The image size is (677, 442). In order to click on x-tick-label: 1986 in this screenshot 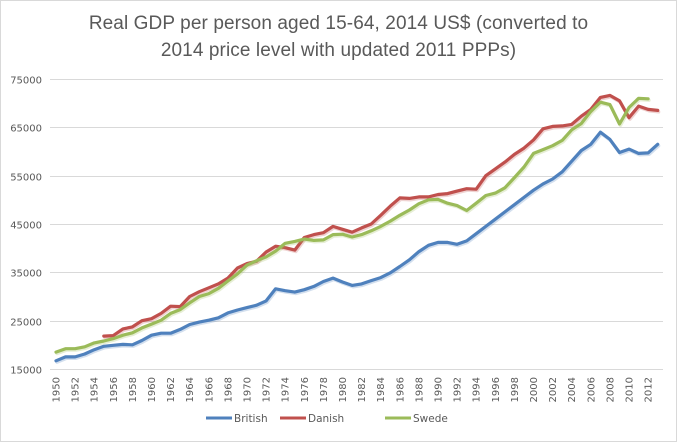, I will do `click(400, 389)`.